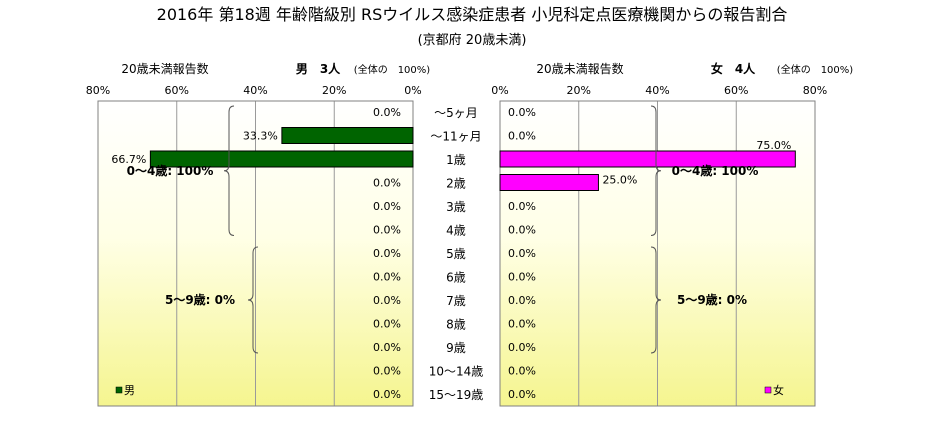 The image size is (944, 443). What do you see at coordinates (815, 69) in the screenshot?
I see `right-header-note: (全体の 100%)` at bounding box center [815, 69].